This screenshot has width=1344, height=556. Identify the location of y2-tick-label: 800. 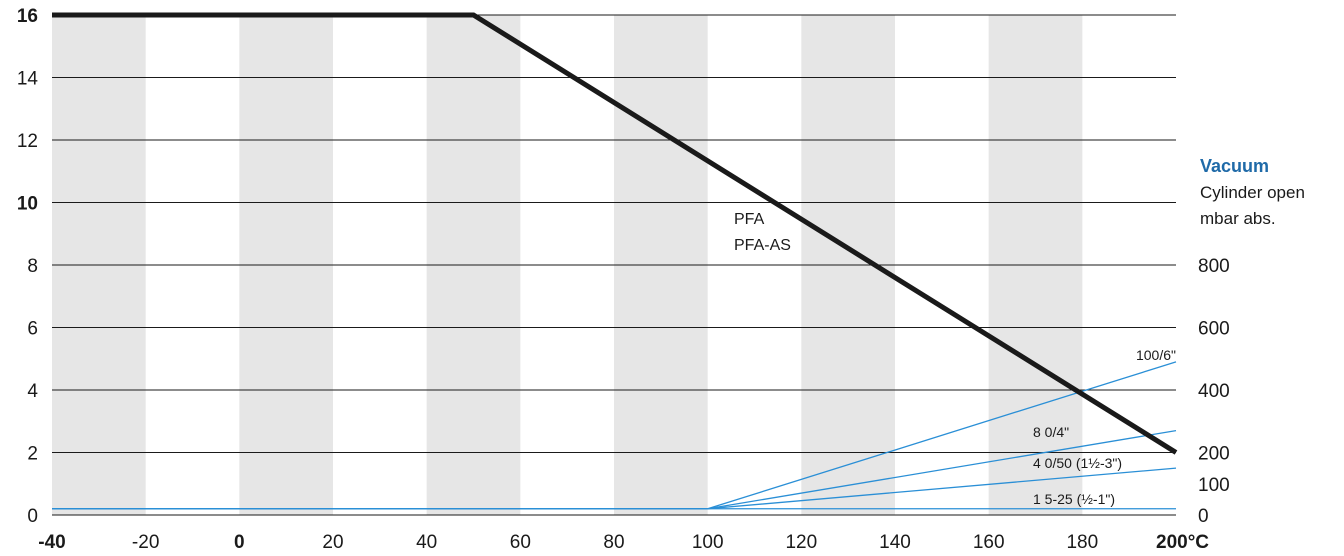
(1214, 266).